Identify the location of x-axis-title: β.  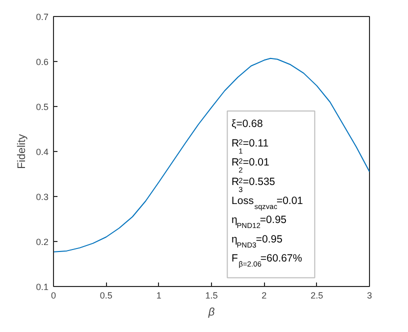
(211, 312).